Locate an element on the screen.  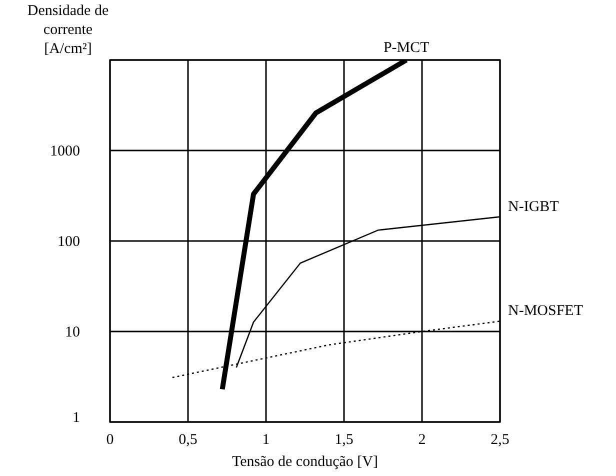
y-tick-label: 1 is located at coordinates (76, 418).